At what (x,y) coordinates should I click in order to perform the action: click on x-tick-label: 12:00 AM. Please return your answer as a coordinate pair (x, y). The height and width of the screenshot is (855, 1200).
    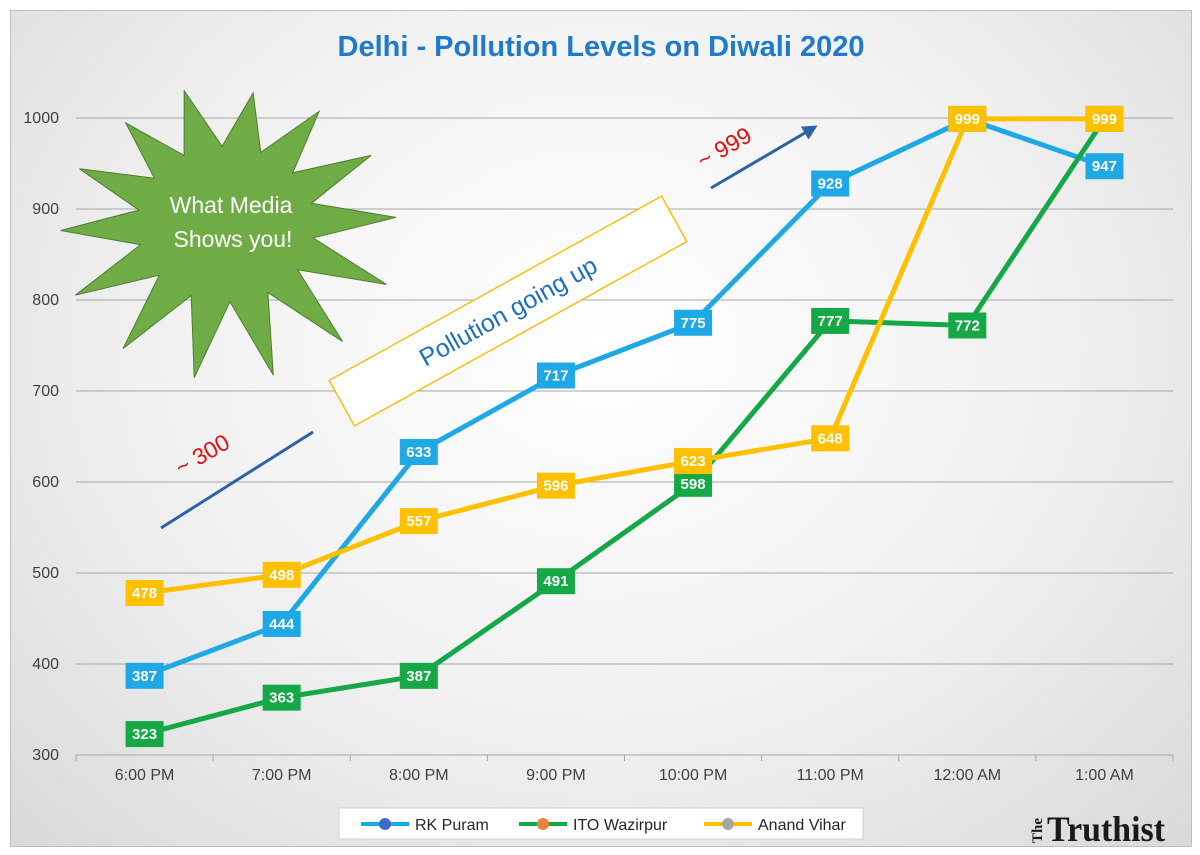
    Looking at the image, I should click on (968, 775).